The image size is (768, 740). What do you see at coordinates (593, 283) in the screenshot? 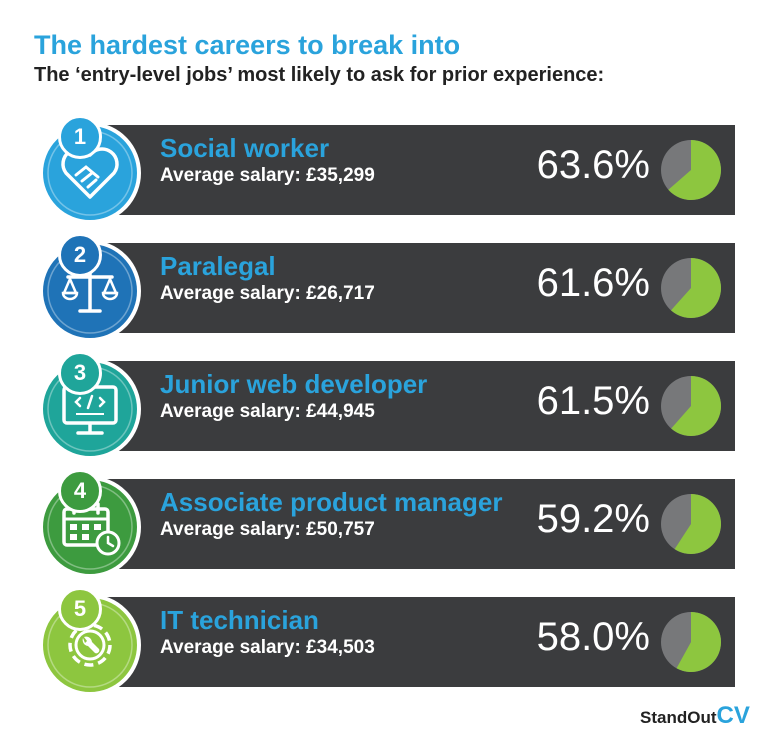
I see `percent-label: 61.6%` at bounding box center [593, 283].